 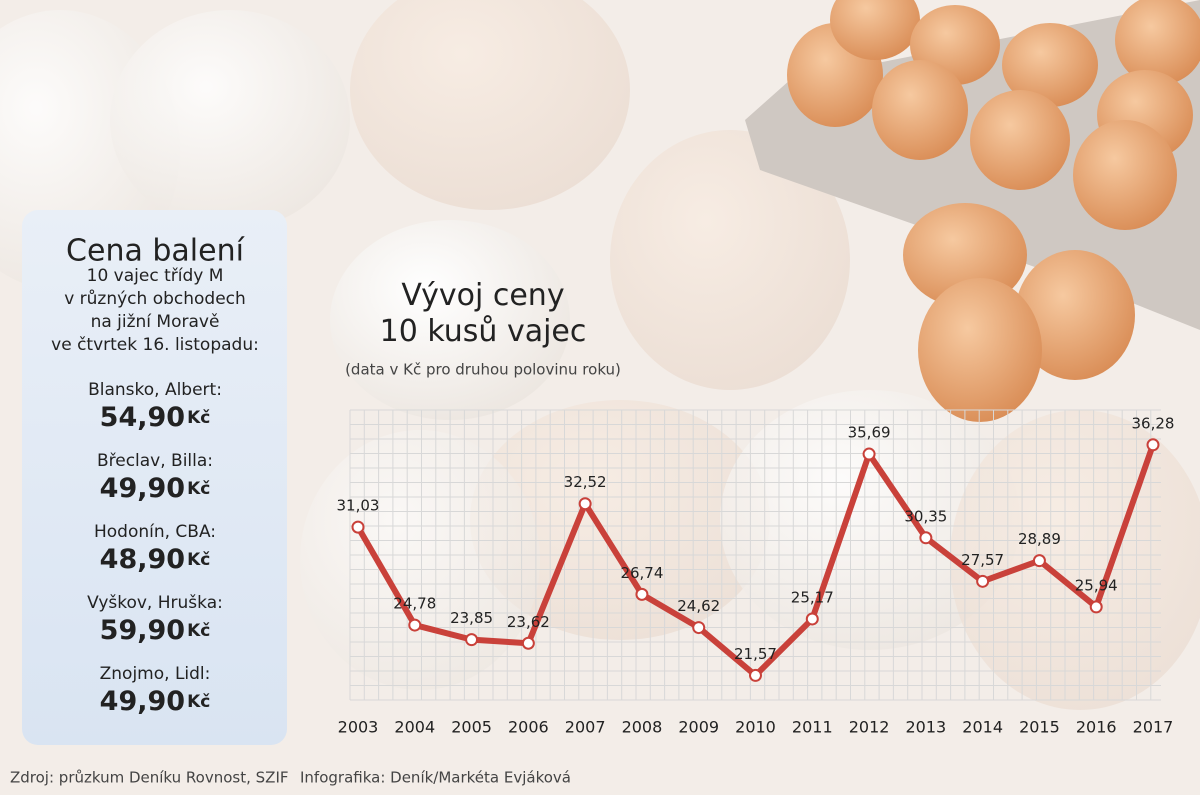 What do you see at coordinates (142, 417) in the screenshot?
I see `price-value: 54,90` at bounding box center [142, 417].